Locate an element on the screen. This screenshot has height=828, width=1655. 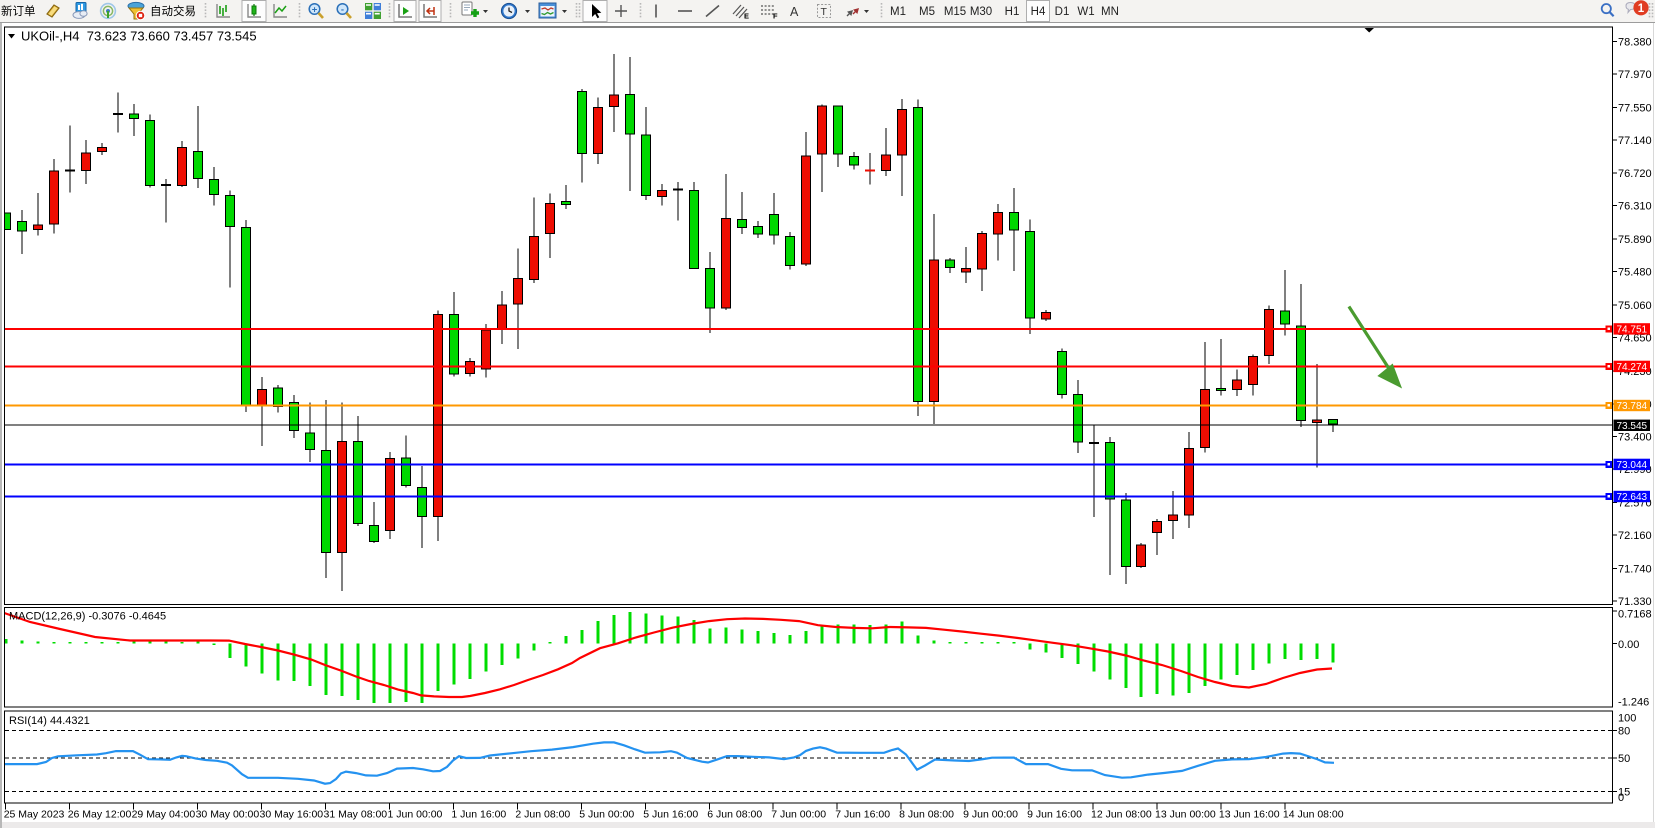
svg-text: D1 is located at coordinates (1062, 12).